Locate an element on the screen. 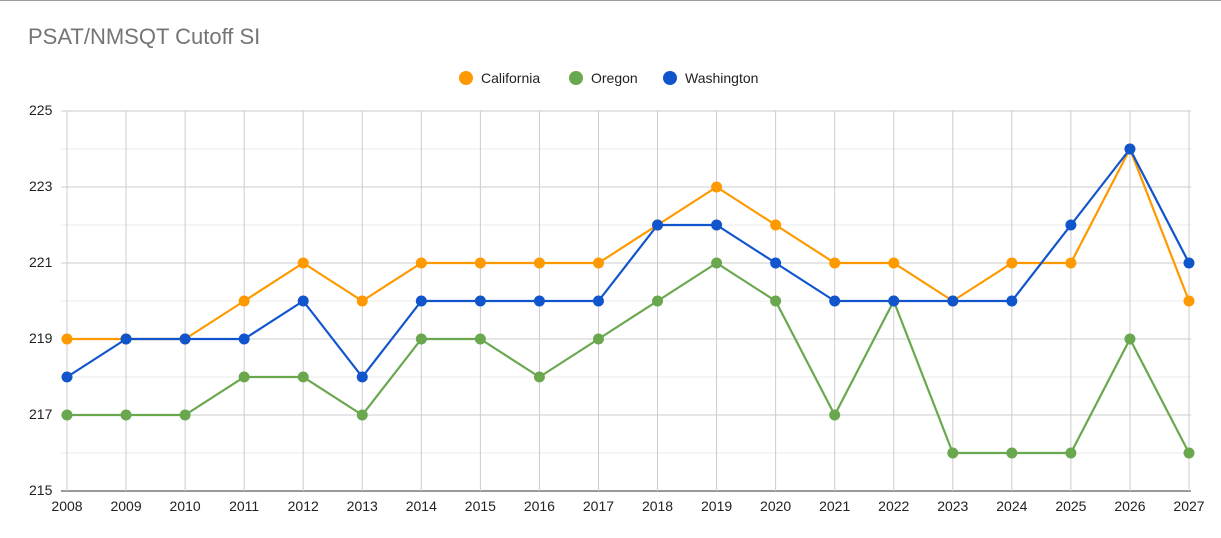  legend-item-california: California is located at coordinates (499, 78).